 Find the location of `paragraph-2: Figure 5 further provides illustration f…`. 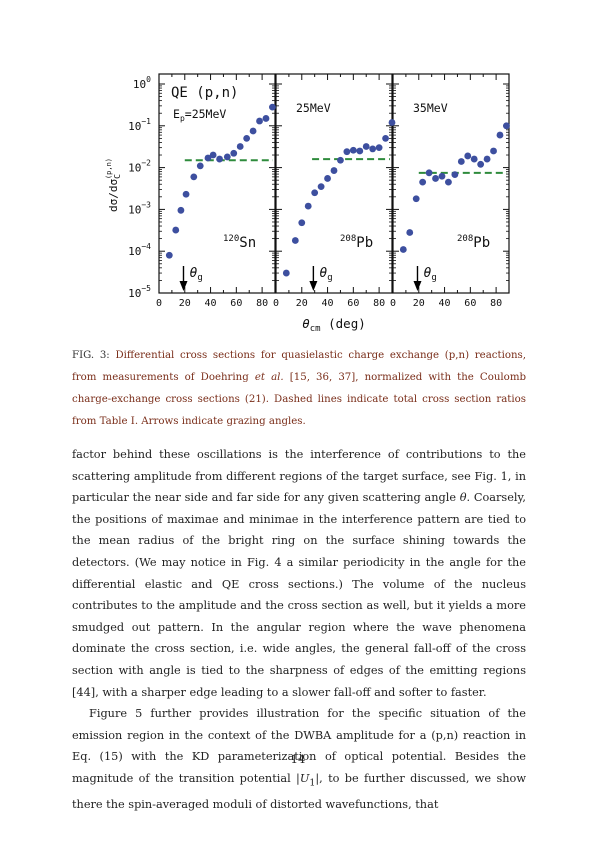

paragraph-2: Figure 5 further provides illustration f… is located at coordinates (299, 759).